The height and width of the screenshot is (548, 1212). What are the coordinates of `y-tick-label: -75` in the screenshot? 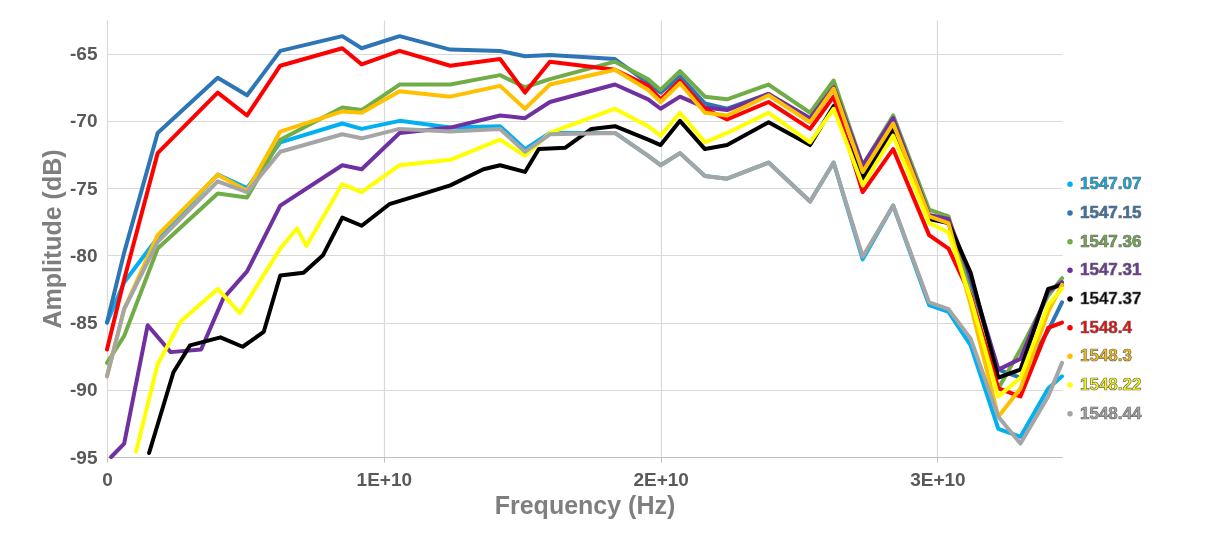 It's located at (84, 188).